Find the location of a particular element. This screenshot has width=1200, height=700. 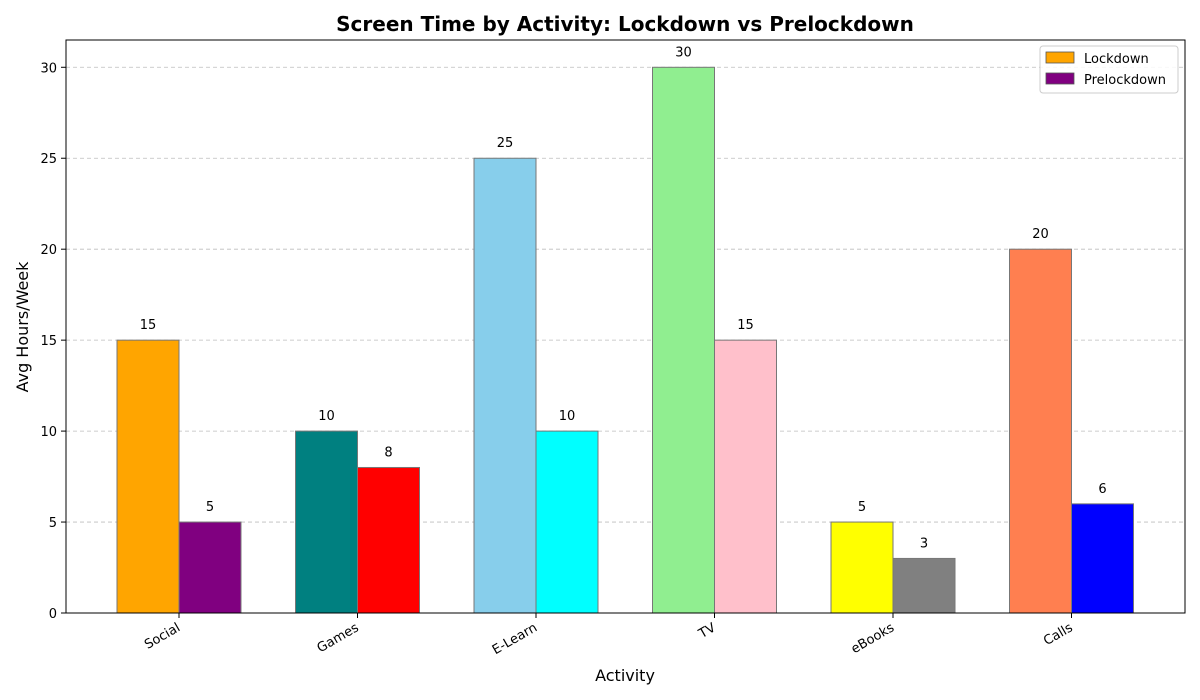

data-label-lockdown-e-learn: 25 is located at coordinates (505, 143).